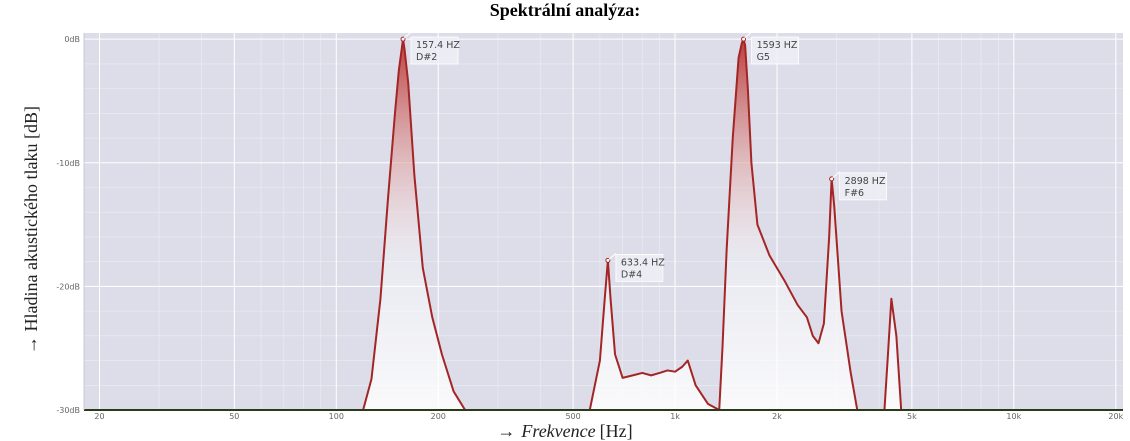 This screenshot has height=441, width=1130. Describe the element at coordinates (865, 181) in the screenshot. I see `annotation-frequency: 2898 HZ` at that location.